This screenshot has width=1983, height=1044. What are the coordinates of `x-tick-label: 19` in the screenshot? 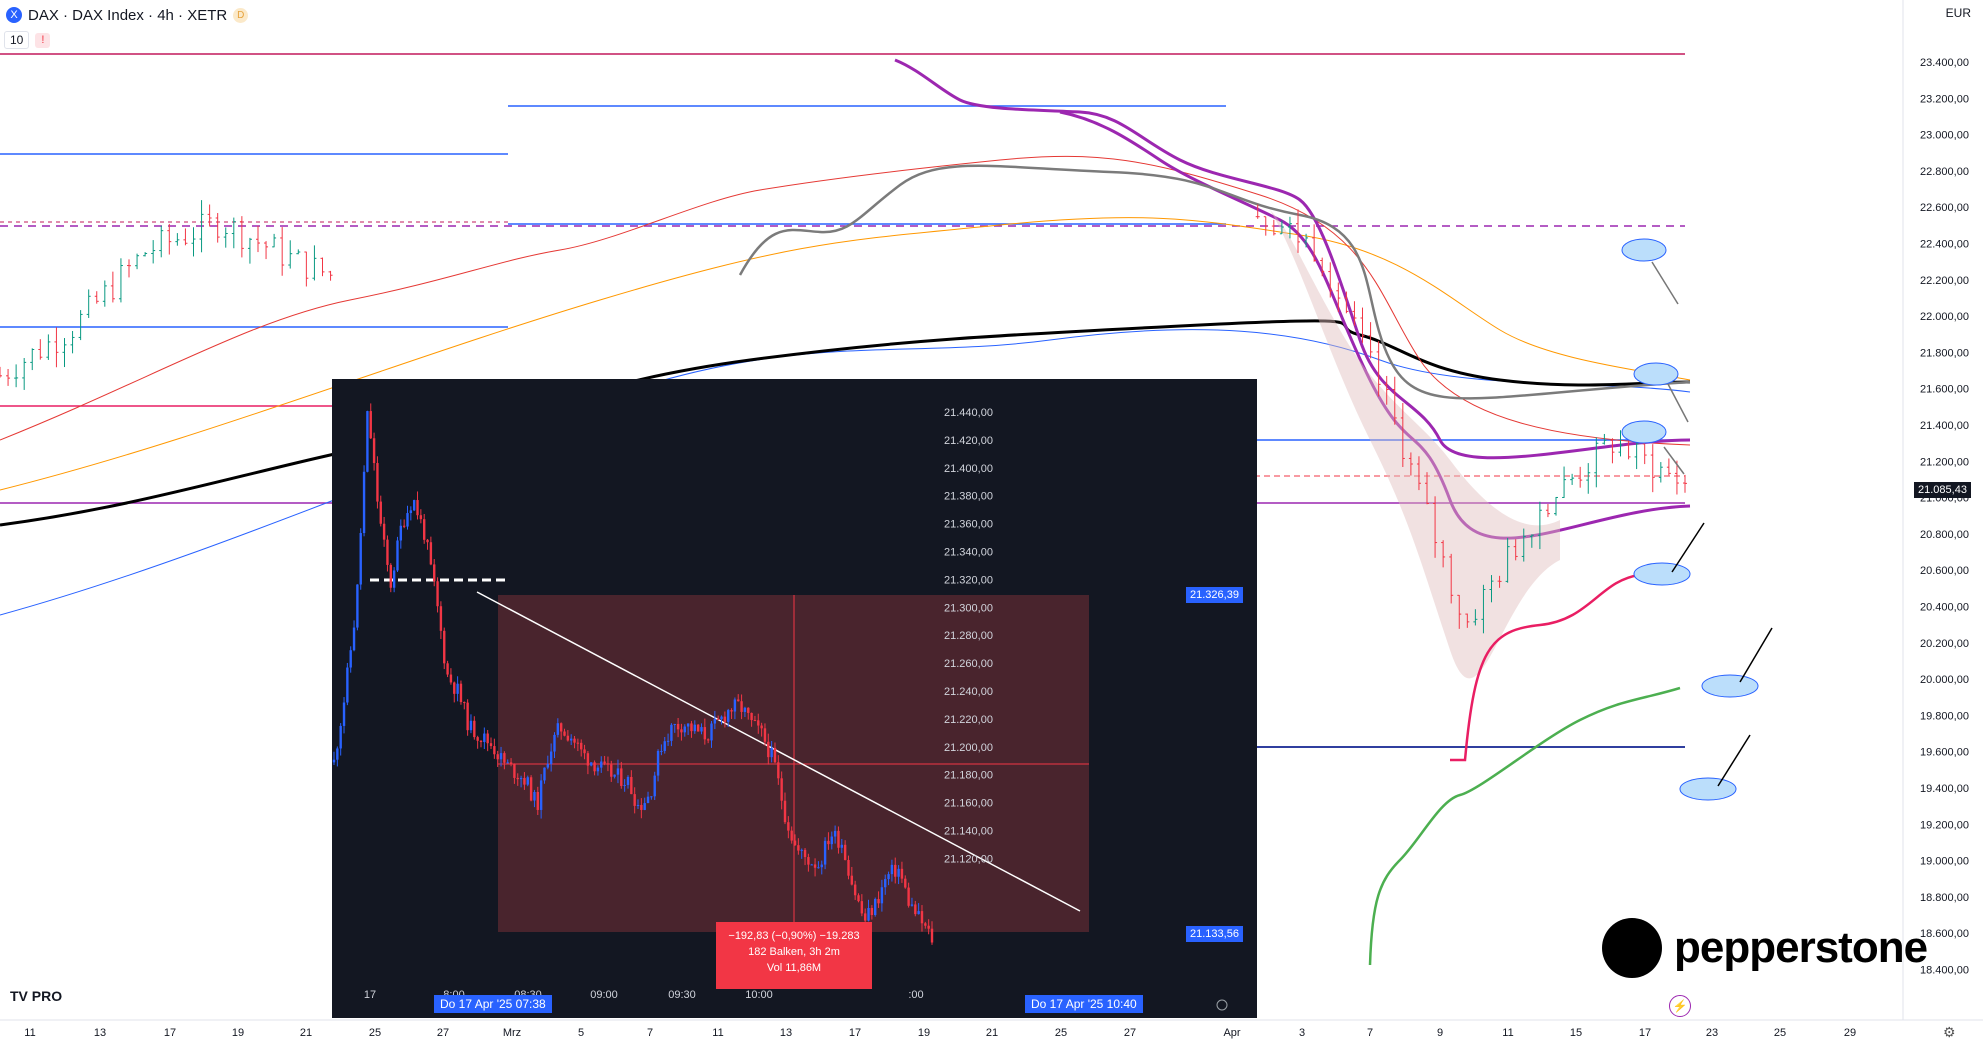 It's located at (238, 1033).